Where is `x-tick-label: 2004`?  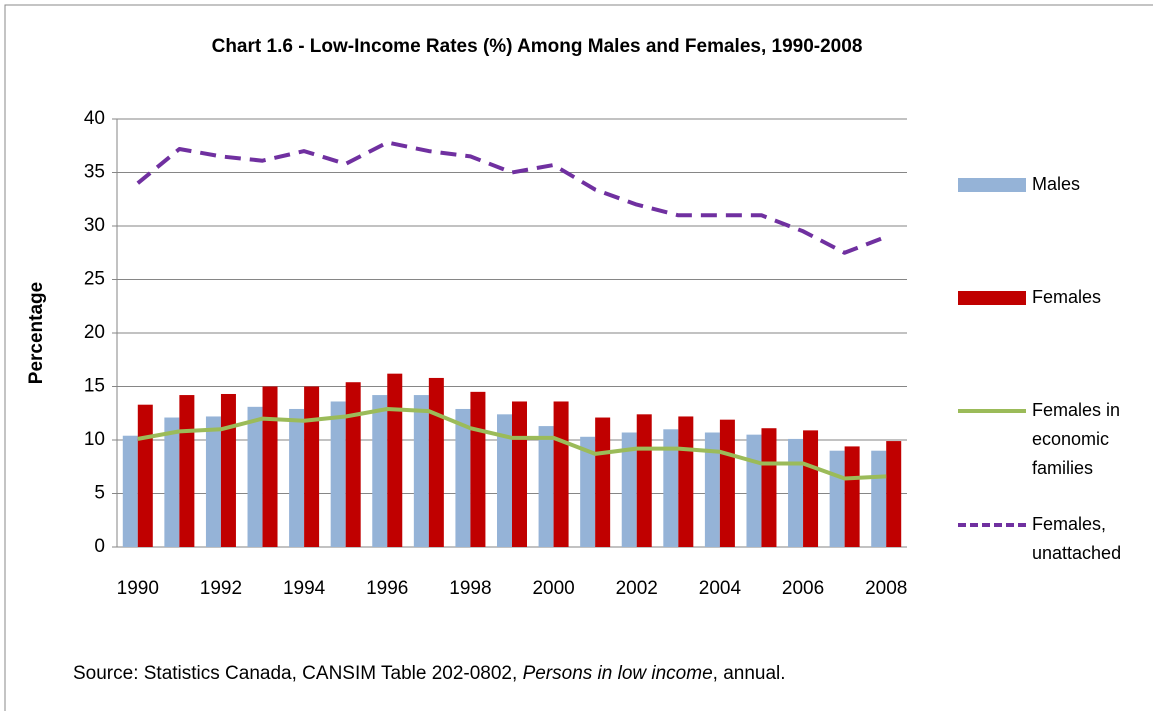 x-tick-label: 2004 is located at coordinates (720, 588).